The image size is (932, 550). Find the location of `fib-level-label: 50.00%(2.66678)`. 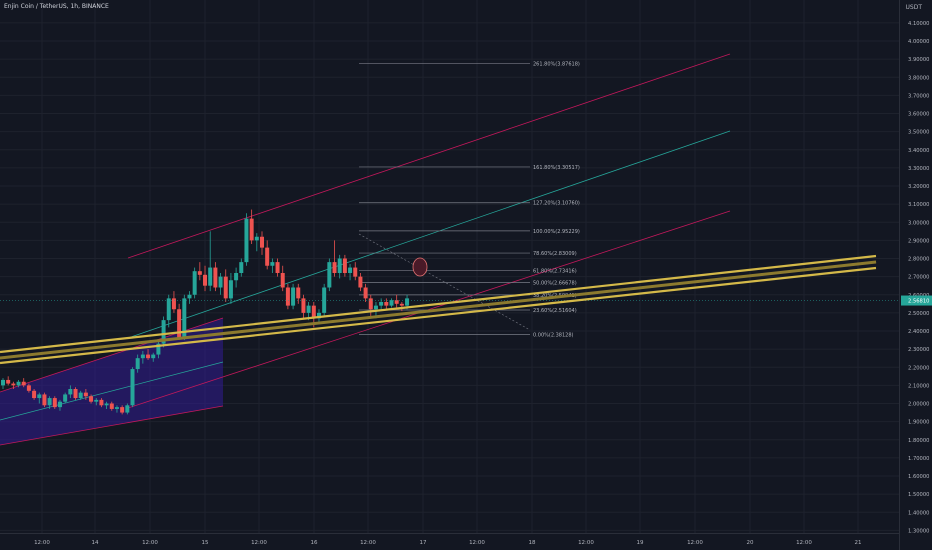

fib-level-label: 50.00%(2.66678) is located at coordinates (555, 284).